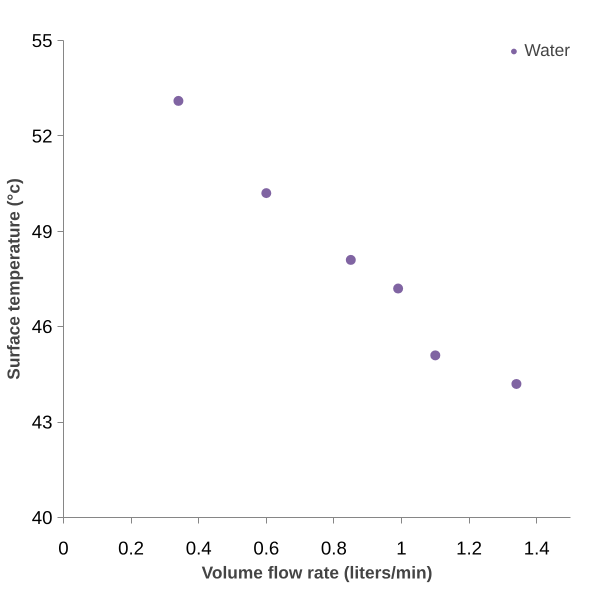  What do you see at coordinates (401, 548) in the screenshot?
I see `x-tick-label: 1` at bounding box center [401, 548].